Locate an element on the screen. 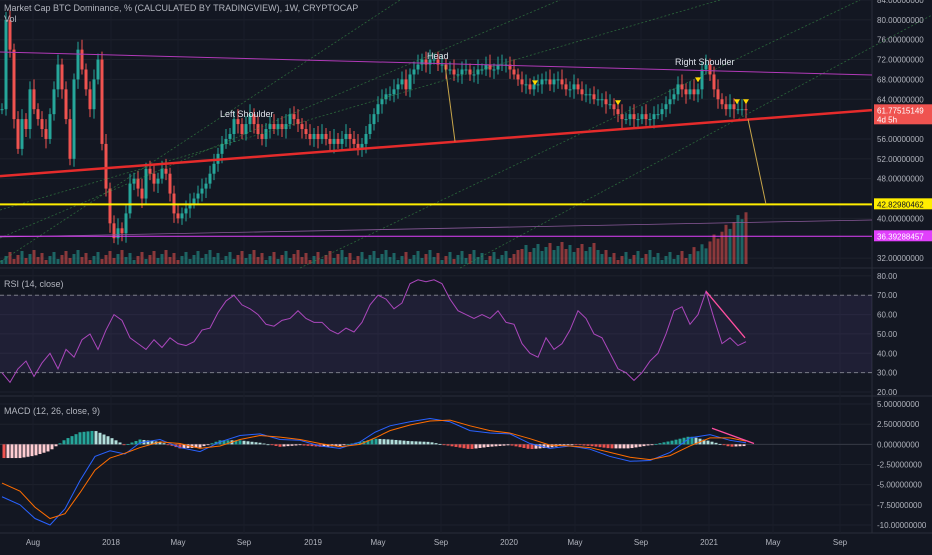 This screenshot has height=555, width=932. main-tick-label-8: 48.00000000 is located at coordinates (900, 179).